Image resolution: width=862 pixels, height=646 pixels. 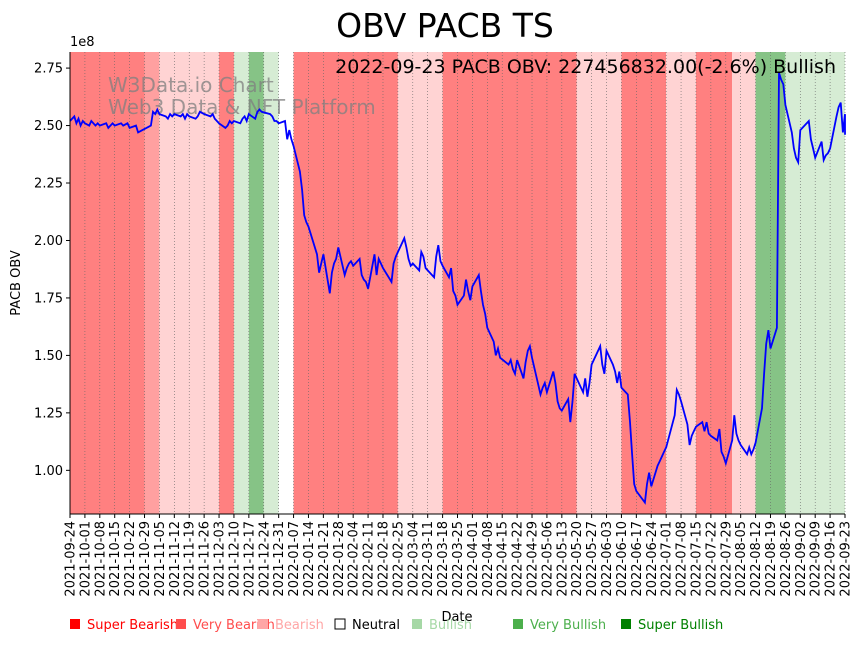 What do you see at coordinates (220, 559) in the screenshot?
I see `x-tick-label: 2021-12-03` at bounding box center [220, 559].